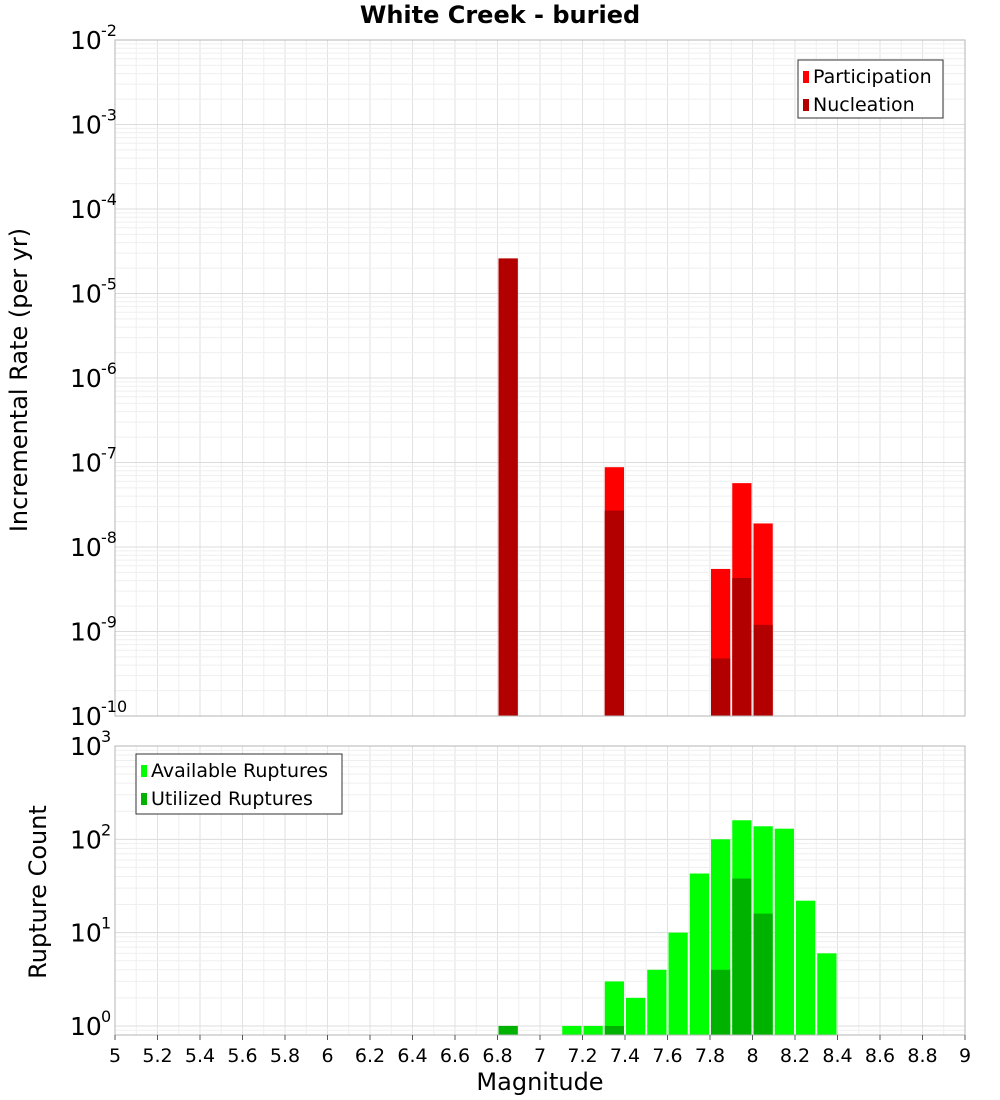  What do you see at coordinates (370, 1056) in the screenshot?
I see `x-tick-label: 6.2` at bounding box center [370, 1056].